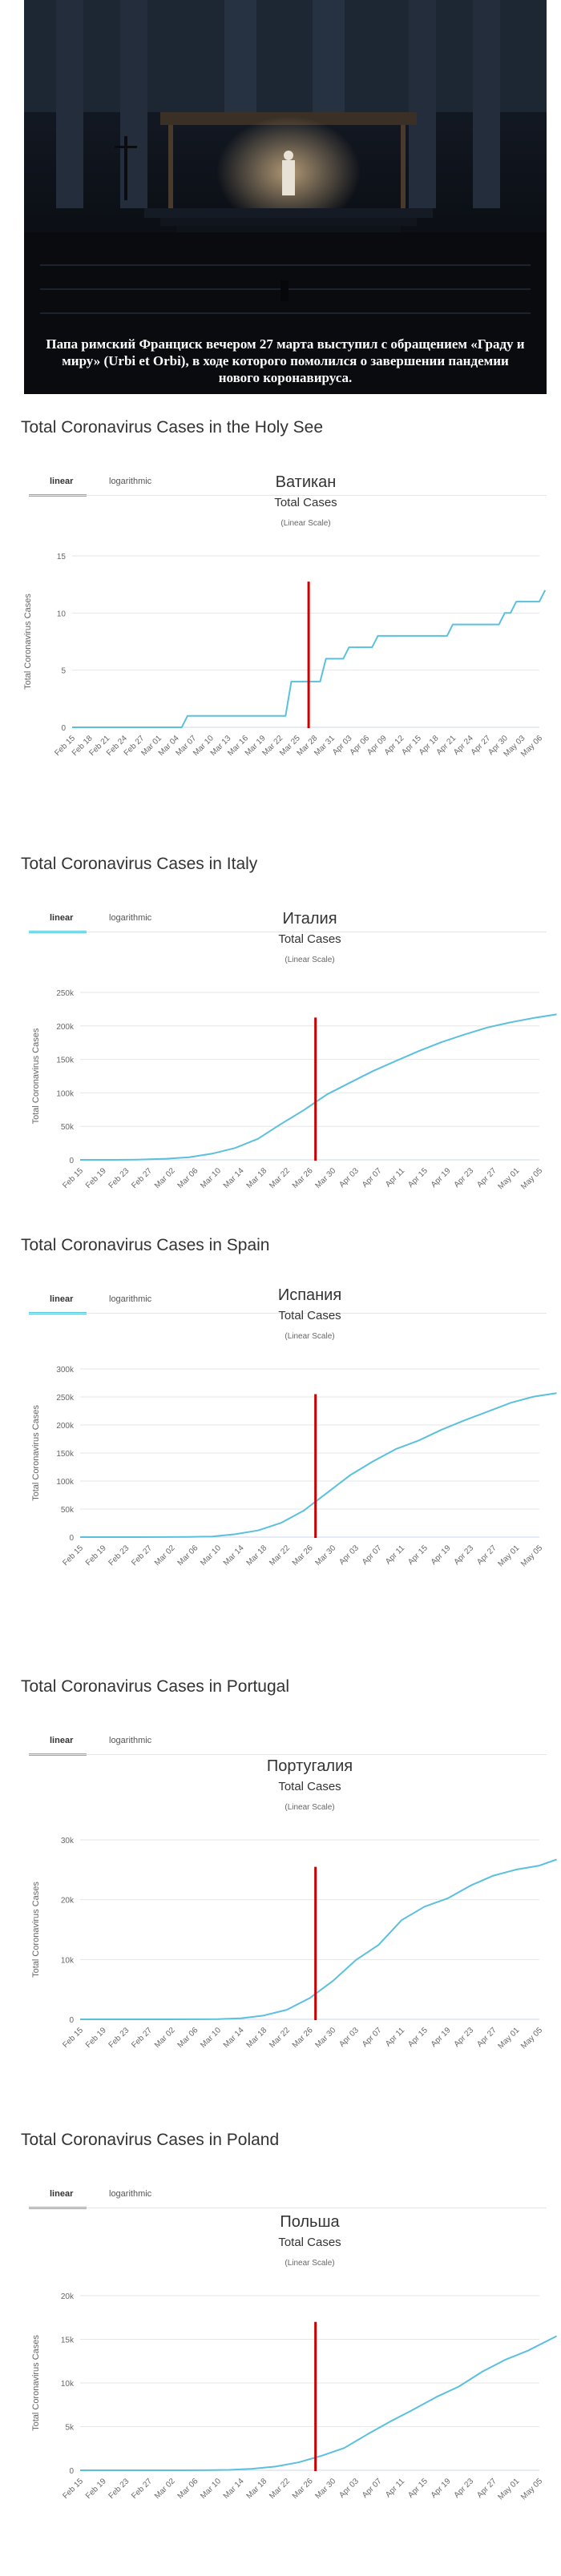 The height and width of the screenshot is (2576, 561). I want to click on x-tick-label: May 01, so click(509, 2490).